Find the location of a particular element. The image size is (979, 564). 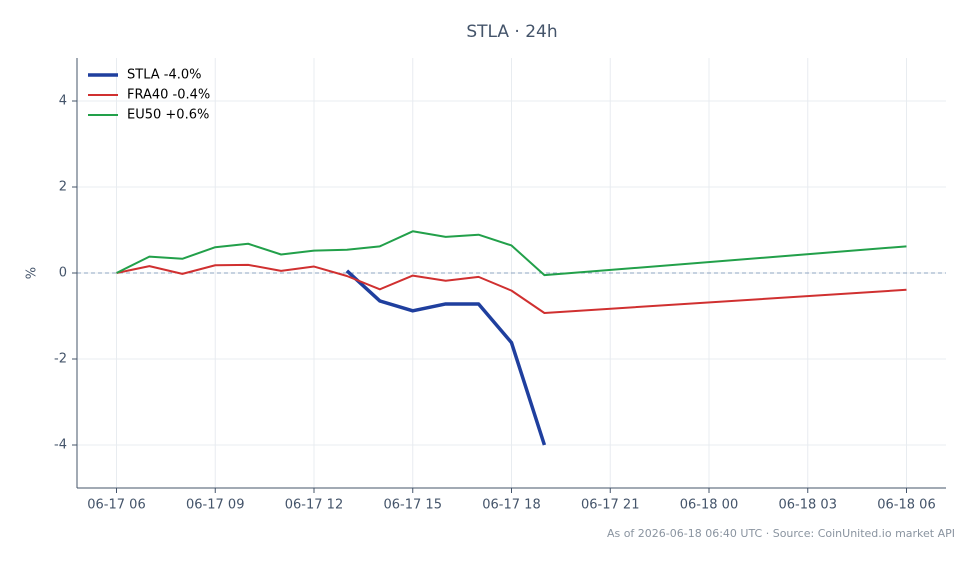

x-tick-label: 06-18 00 is located at coordinates (709, 505).